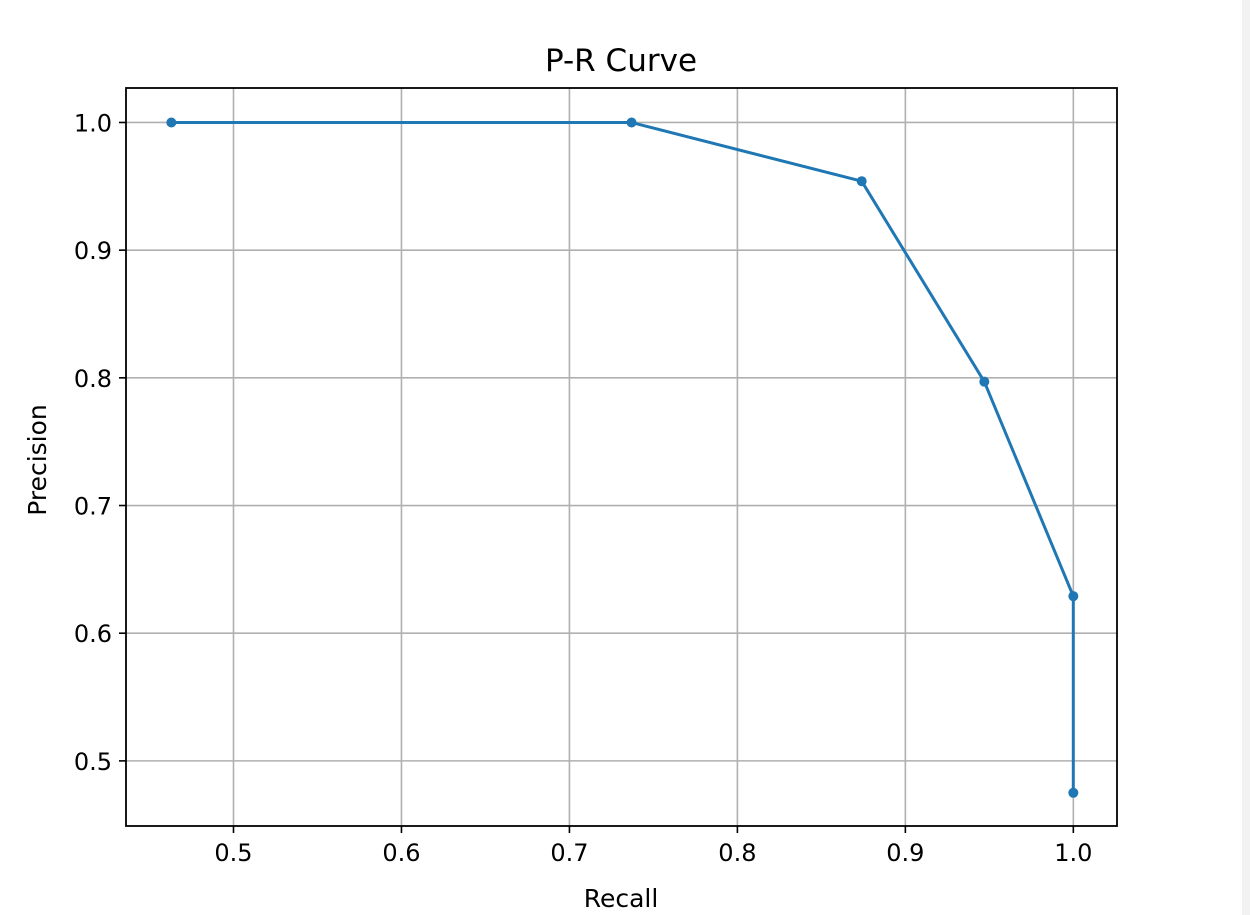 This screenshot has height=915, width=1250. What do you see at coordinates (621, 898) in the screenshot?
I see `x-axis-label: Recall` at bounding box center [621, 898].